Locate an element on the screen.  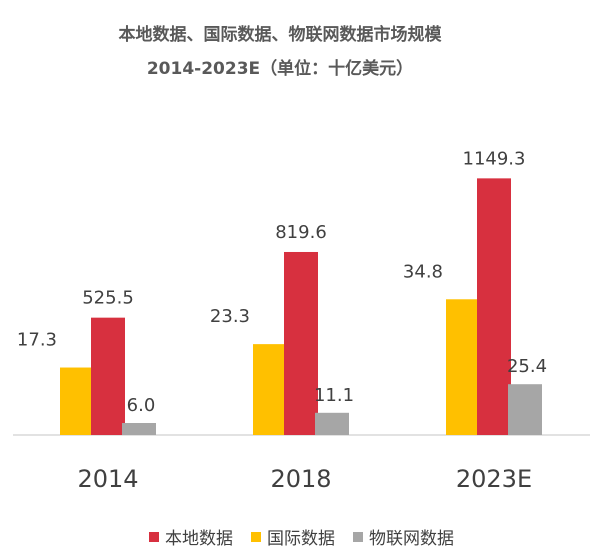
chart-subtitle: 2014-2023E（单位：十亿美元） is located at coordinates (280, 69).